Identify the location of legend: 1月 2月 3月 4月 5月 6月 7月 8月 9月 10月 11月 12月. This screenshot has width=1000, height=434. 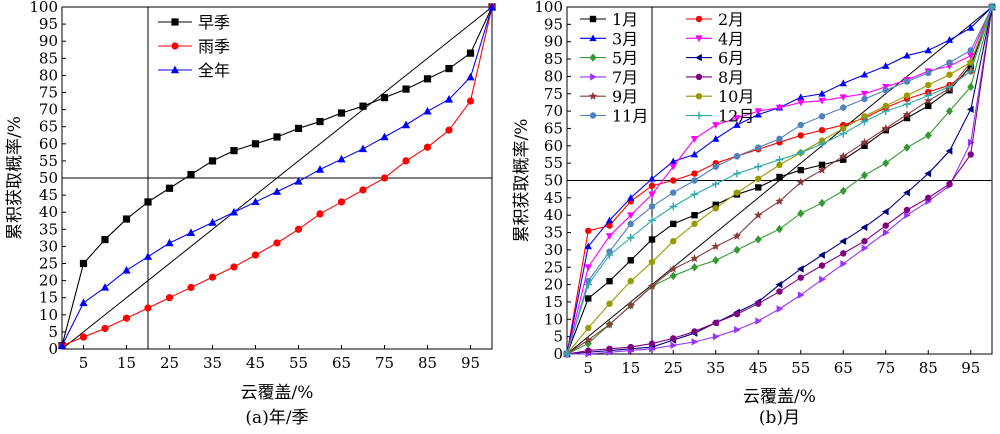
(667, 68).